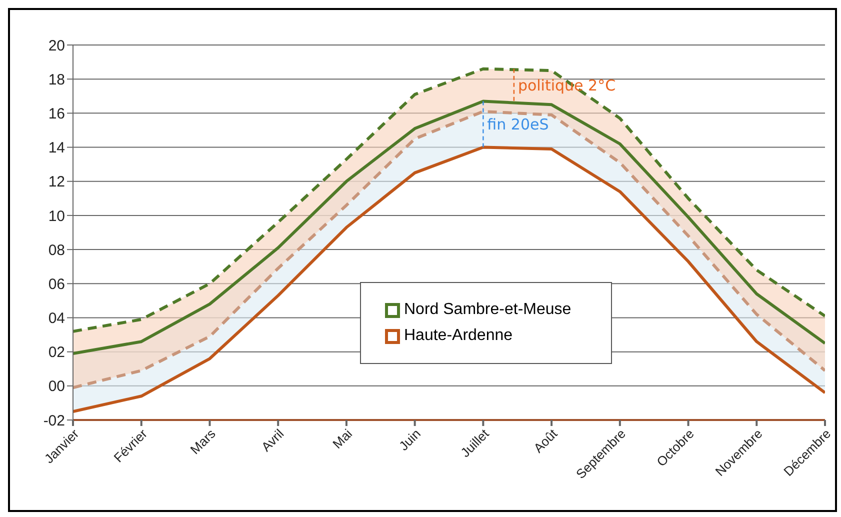 The image size is (841, 517). Describe the element at coordinates (56, 148) in the screenshot. I see `y-tick-label: 14` at that location.